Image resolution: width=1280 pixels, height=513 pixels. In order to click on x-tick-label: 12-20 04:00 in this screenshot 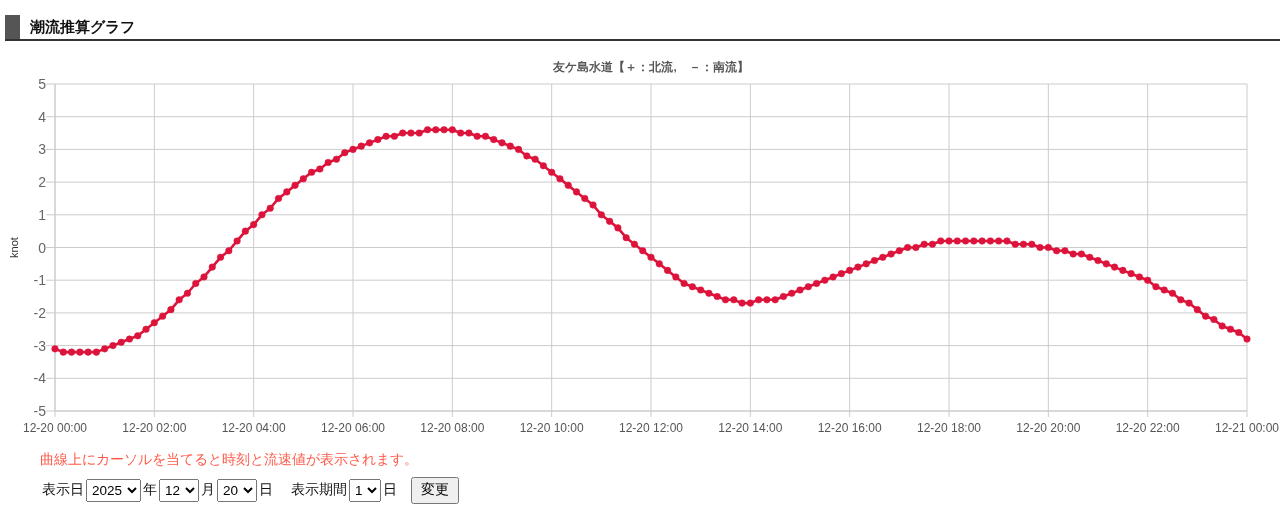, I will do `click(254, 428)`.